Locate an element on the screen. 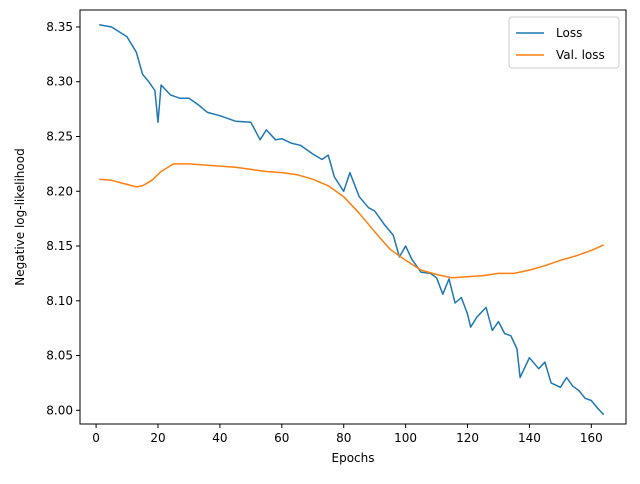 The image size is (640, 484). x-axis-label: Epochs is located at coordinates (353, 458).